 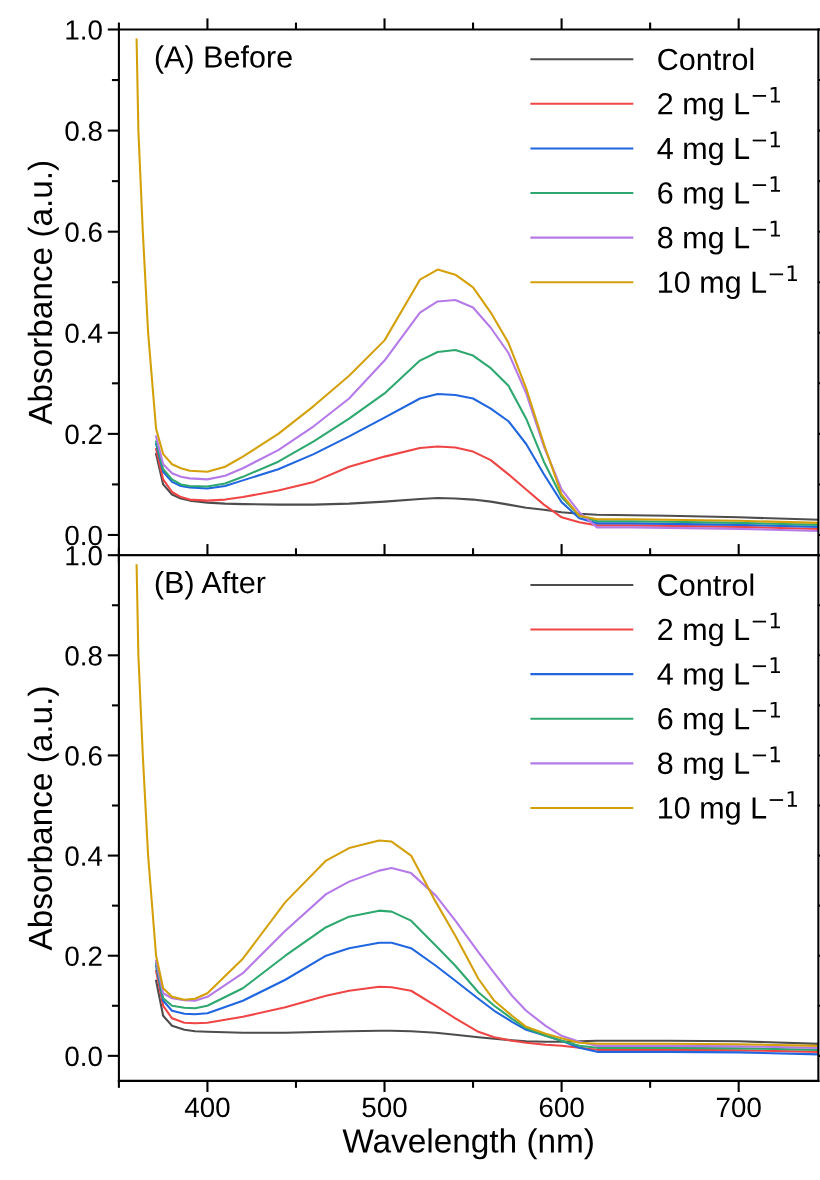 I want to click on x-tick-label: 600, so click(x=561, y=1107).